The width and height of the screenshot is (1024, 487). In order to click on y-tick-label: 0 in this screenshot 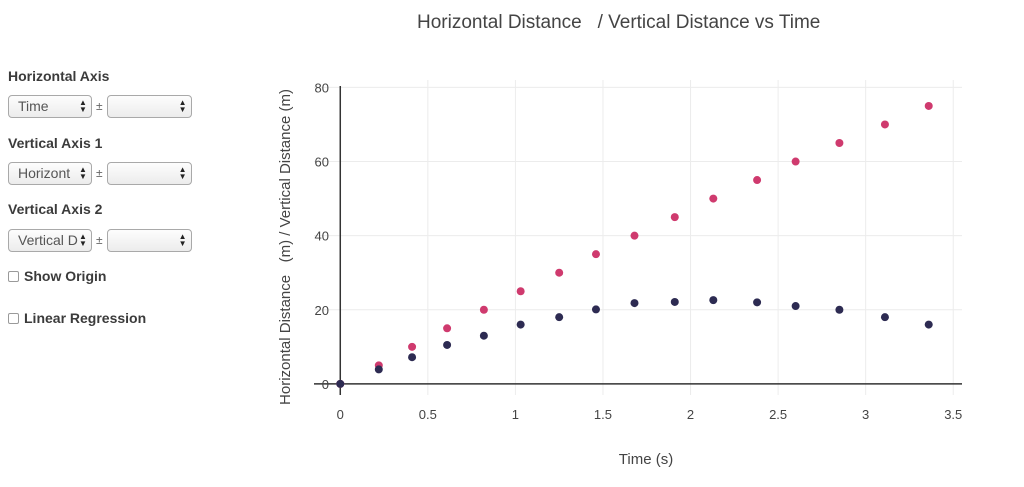, I will do `click(325, 384)`.